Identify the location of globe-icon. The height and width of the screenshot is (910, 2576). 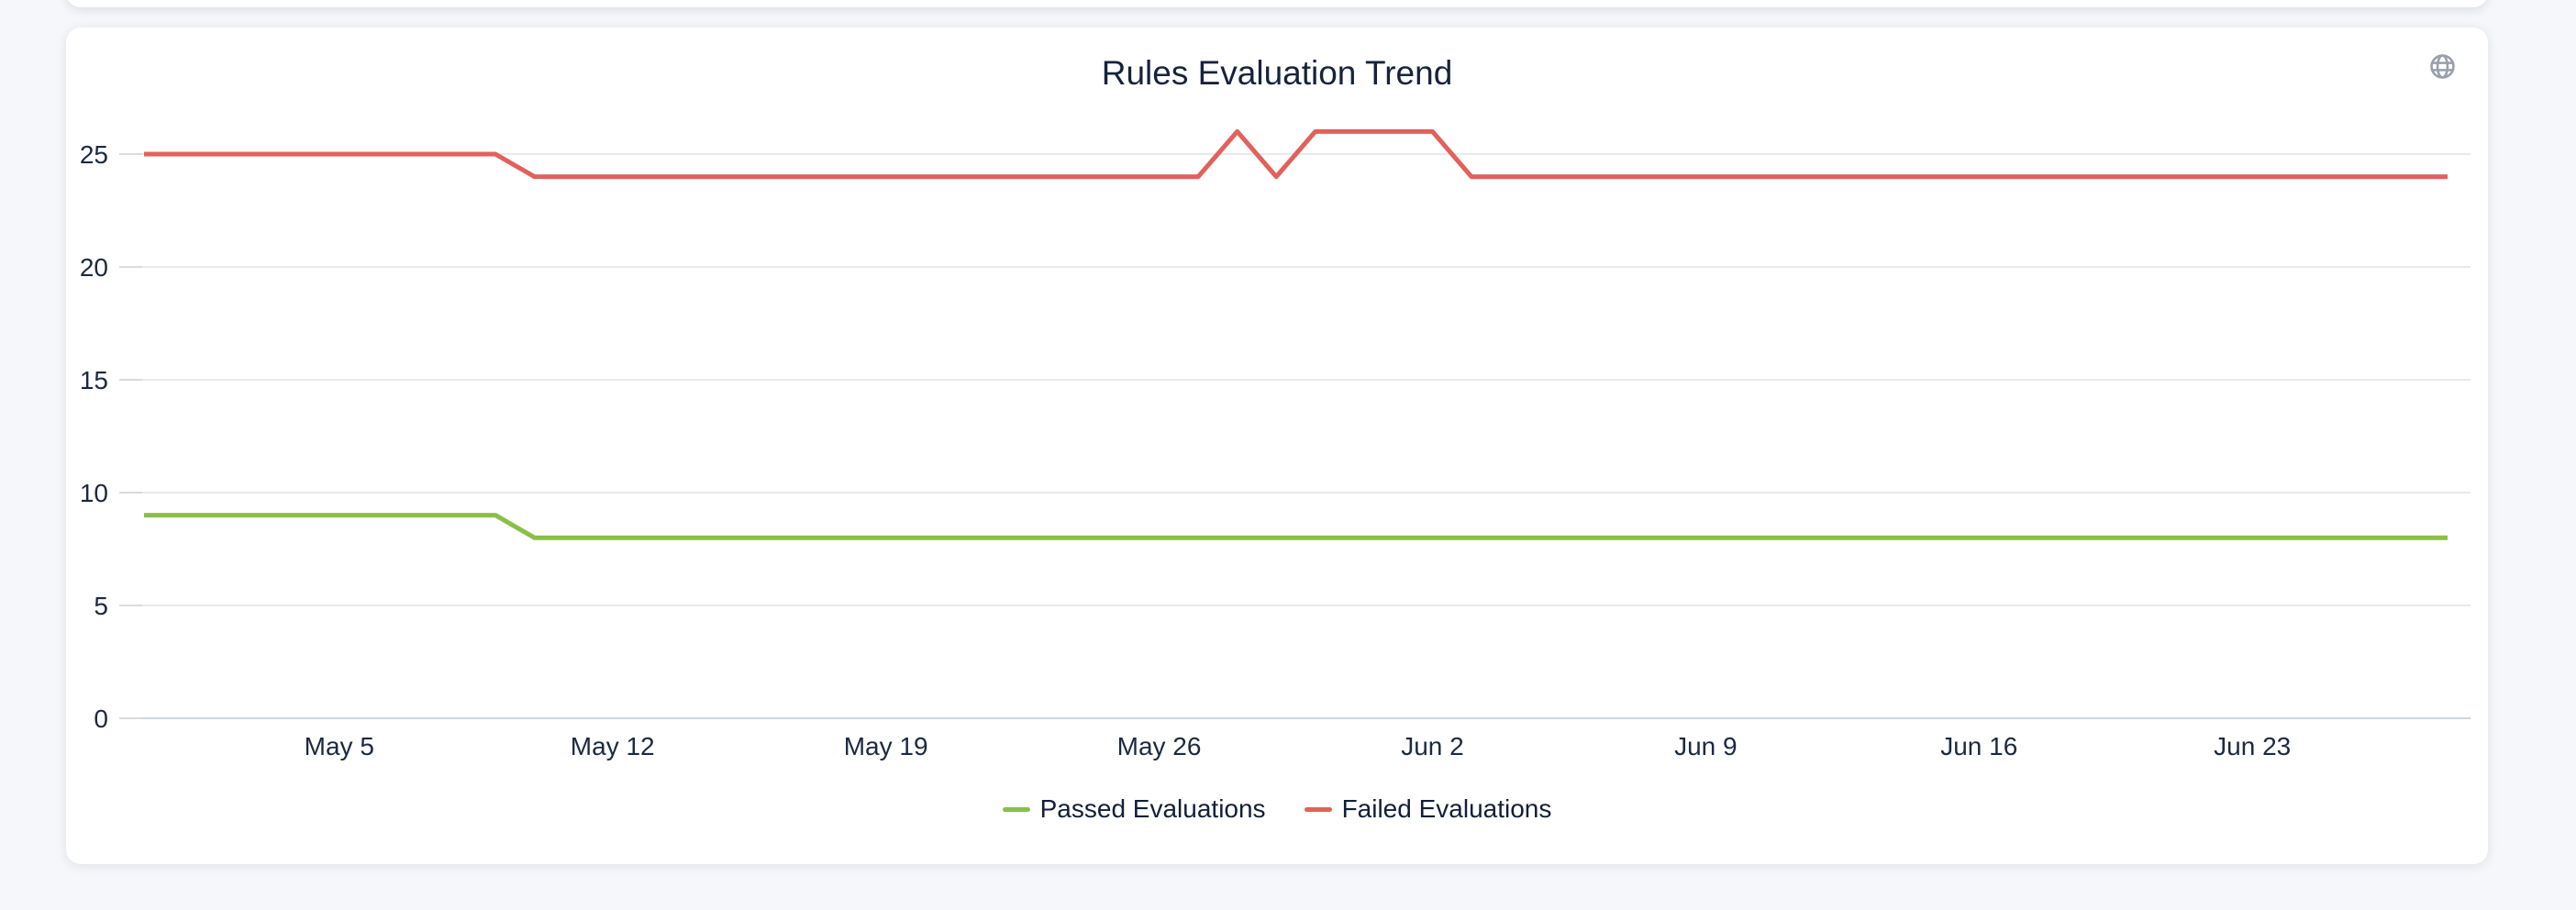
(2442, 66).